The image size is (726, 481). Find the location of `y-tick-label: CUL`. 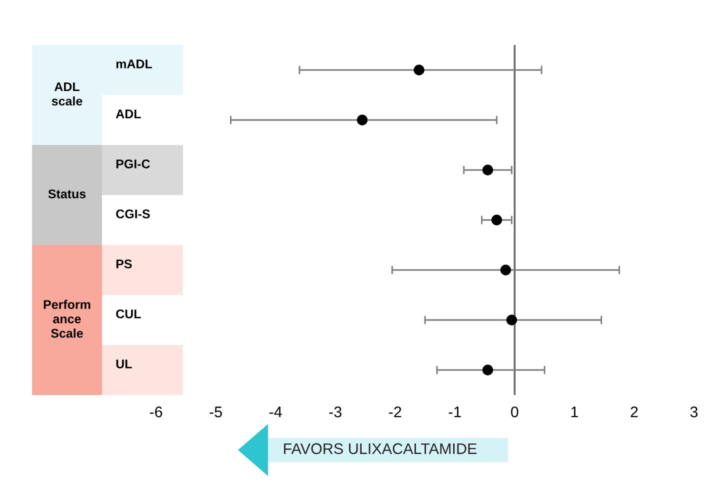

y-tick-label: CUL is located at coordinates (128, 314).